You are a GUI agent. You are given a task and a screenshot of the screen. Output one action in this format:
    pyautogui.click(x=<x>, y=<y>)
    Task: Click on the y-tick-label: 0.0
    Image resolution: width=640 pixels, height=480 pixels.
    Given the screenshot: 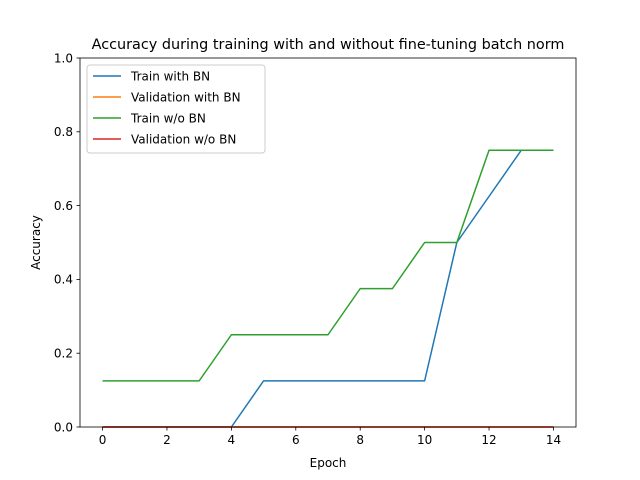 What is the action you would take?
    pyautogui.click(x=63, y=427)
    